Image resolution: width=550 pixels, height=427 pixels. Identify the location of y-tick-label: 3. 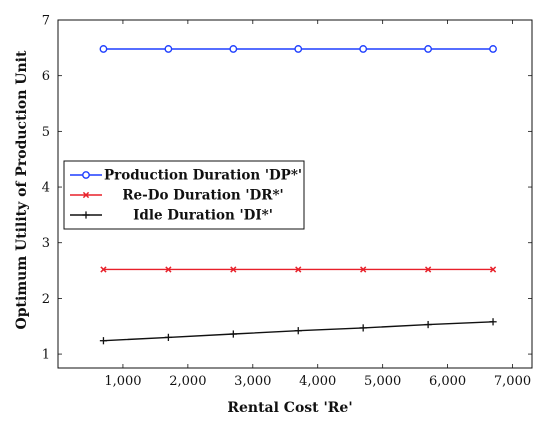
(46, 243).